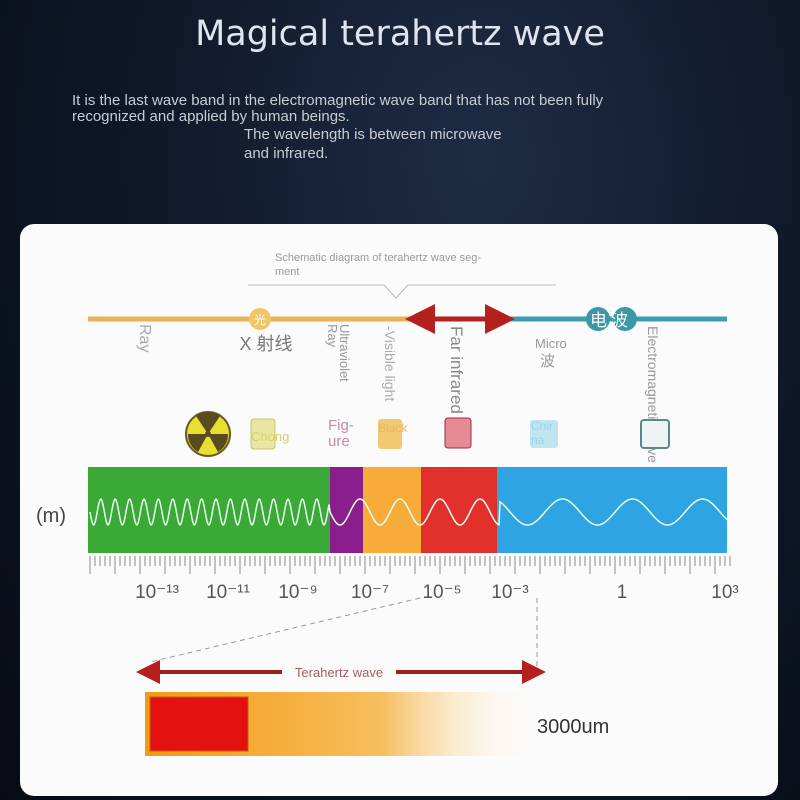 The image size is (800, 800). I want to click on label-far-infrared: Far infrared, so click(456, 370).